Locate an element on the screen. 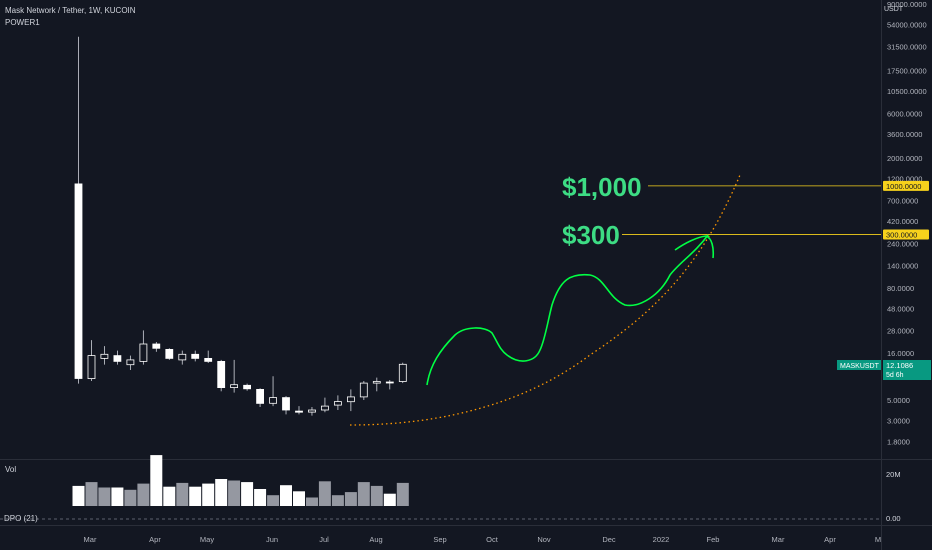 The width and height of the screenshot is (932, 550). last-price-value: 12.1086 is located at coordinates (899, 365).